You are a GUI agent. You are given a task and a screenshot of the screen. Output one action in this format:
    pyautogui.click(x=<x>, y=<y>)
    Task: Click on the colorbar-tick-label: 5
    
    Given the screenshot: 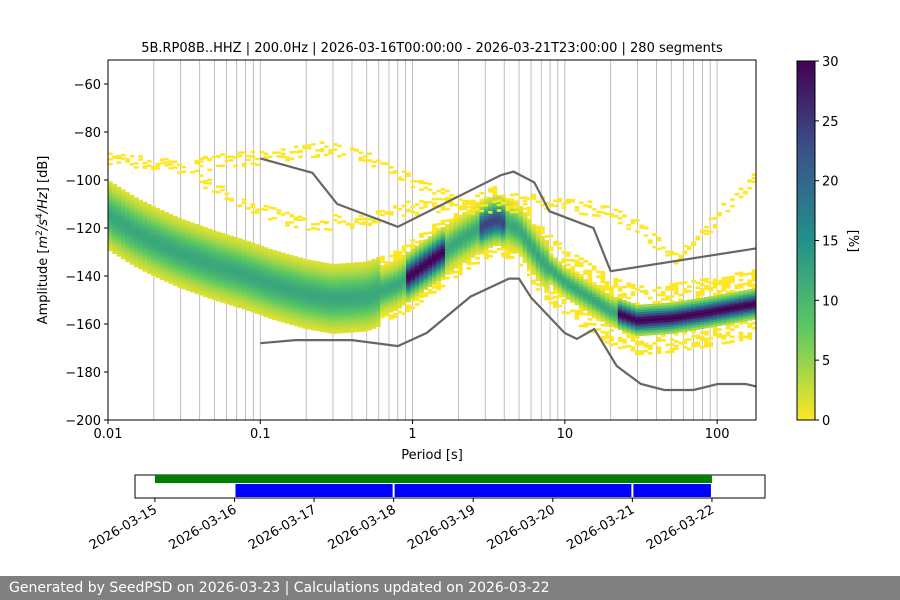 What is the action you would take?
    pyautogui.click(x=826, y=361)
    